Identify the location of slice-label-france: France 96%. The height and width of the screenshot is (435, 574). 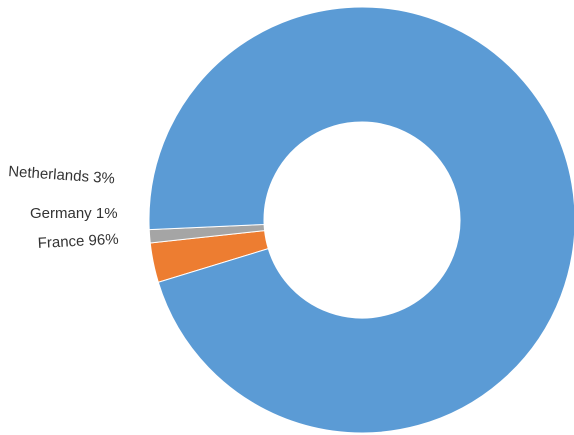
(78, 241).